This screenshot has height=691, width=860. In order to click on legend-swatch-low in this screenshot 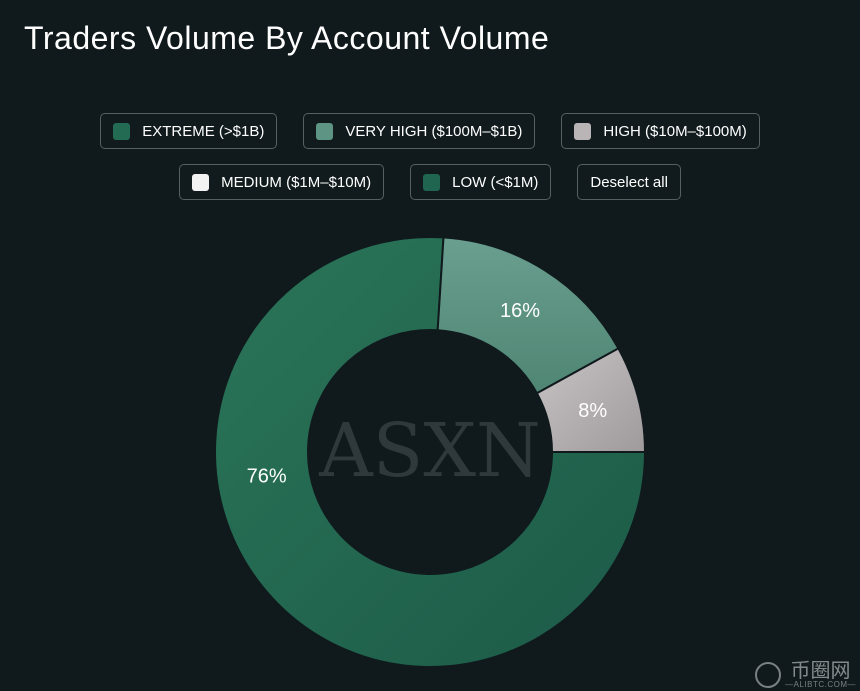, I will do `click(432, 182)`.